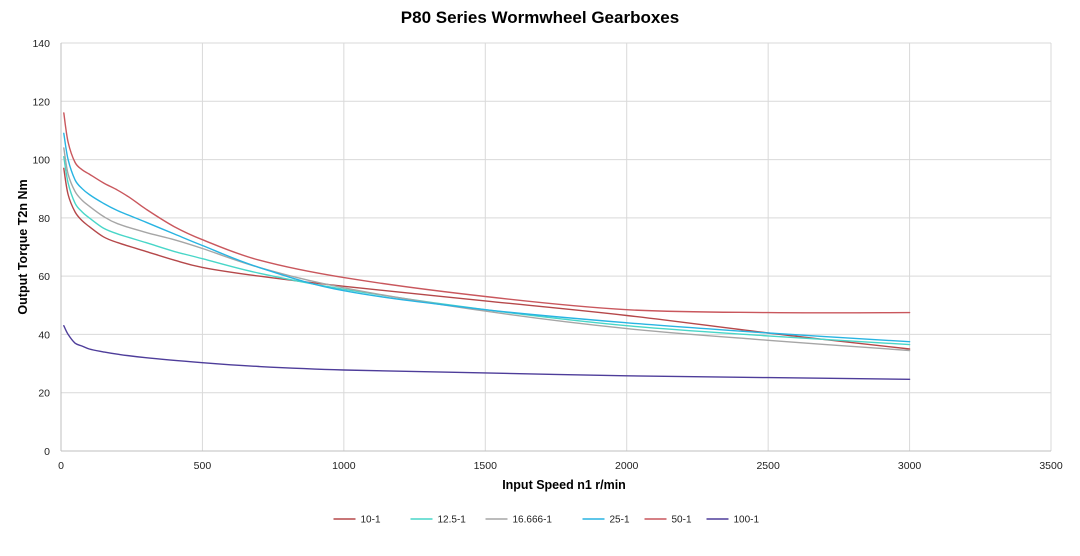 The height and width of the screenshot is (556, 1080). I want to click on x-tick-label: 2000, so click(627, 466).